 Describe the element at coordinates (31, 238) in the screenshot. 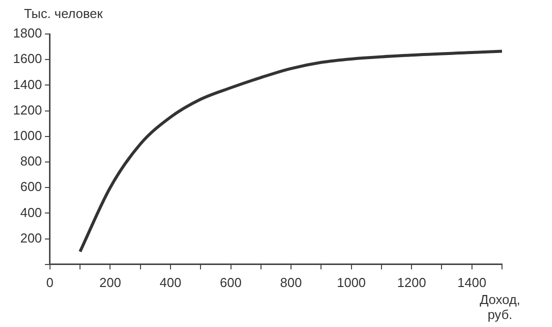

I see `y-tick-label: 200` at that location.